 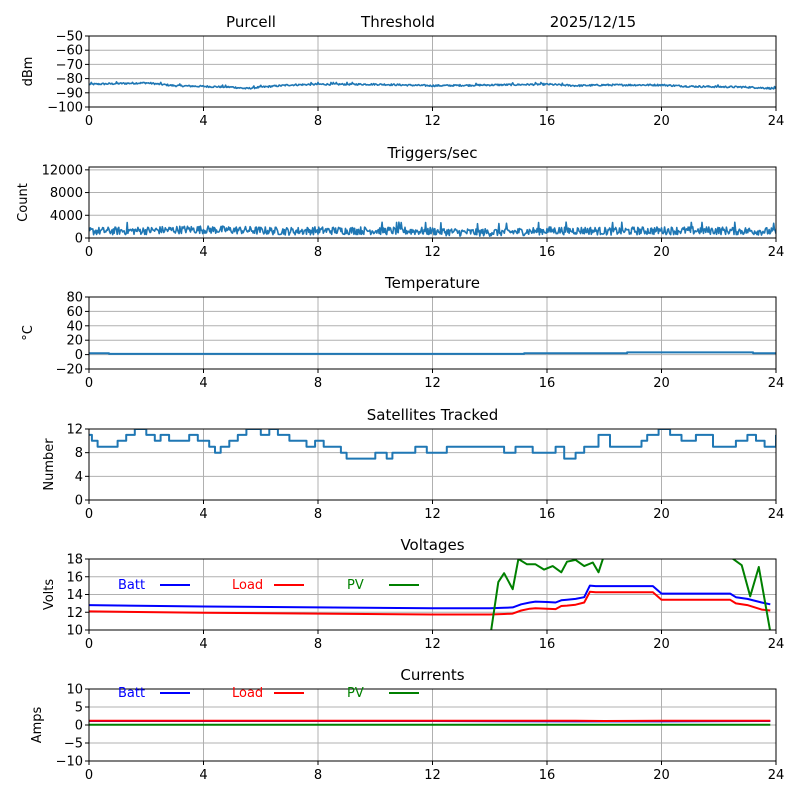 What do you see at coordinates (49, 595) in the screenshot?
I see `y-axis-label: Volts` at bounding box center [49, 595].